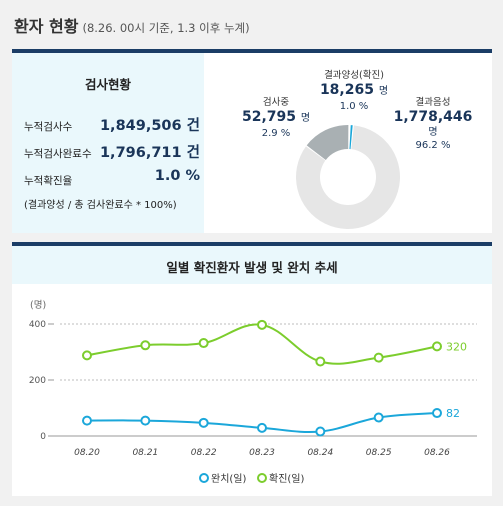 The height and width of the screenshot is (506, 503). What do you see at coordinates (87, 453) in the screenshot?
I see `x-tick-label: 08.20` at bounding box center [87, 453].